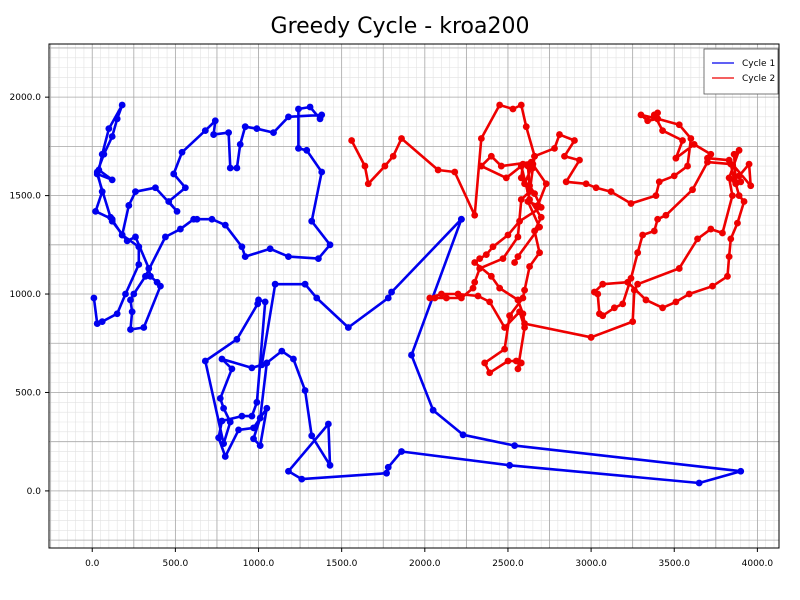 The height and width of the screenshot is (600, 800). What do you see at coordinates (425, 564) in the screenshot?
I see `x-tick-label: 2000.0` at bounding box center [425, 564].